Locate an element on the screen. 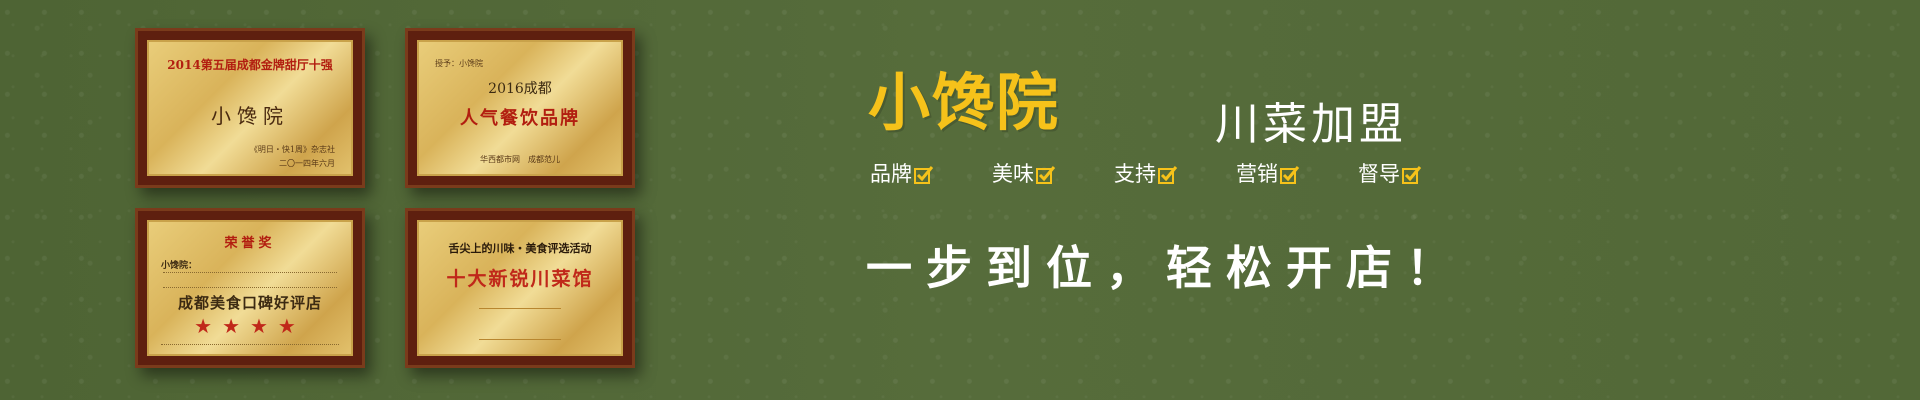  feature-tag-label: 营销 is located at coordinates (1257, 174).